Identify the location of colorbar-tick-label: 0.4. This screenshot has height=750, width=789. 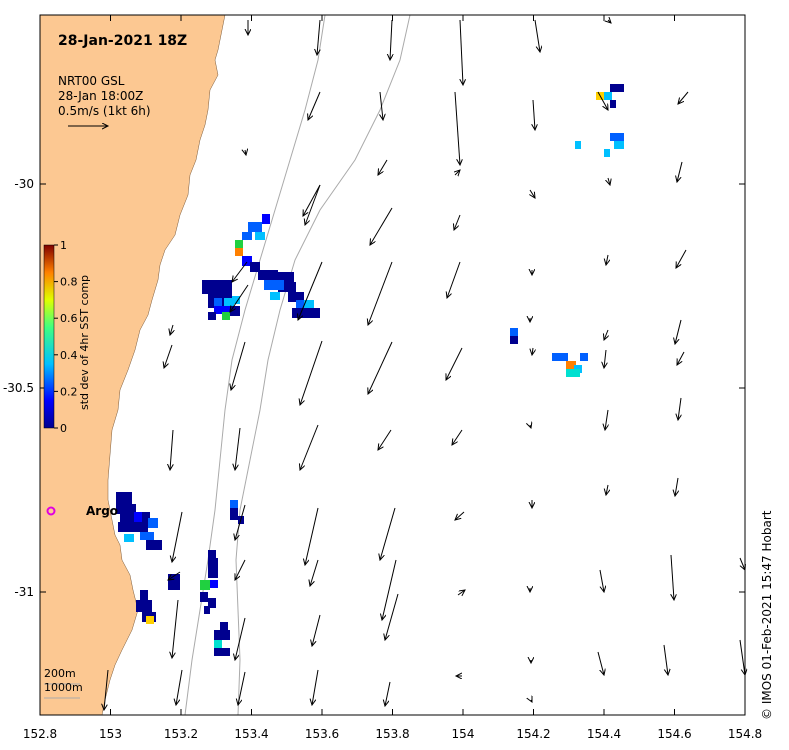
(69, 355).